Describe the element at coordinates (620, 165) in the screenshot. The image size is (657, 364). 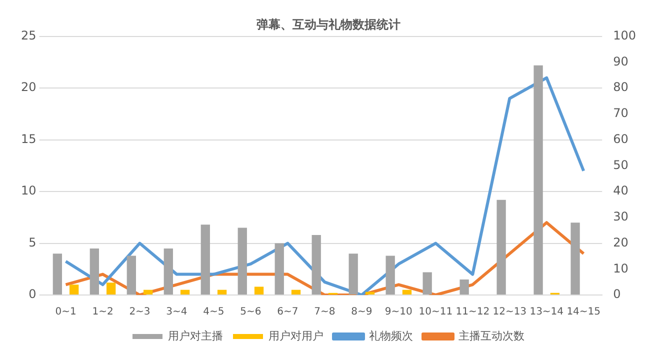
I see `y2-tick-label: 50` at that location.